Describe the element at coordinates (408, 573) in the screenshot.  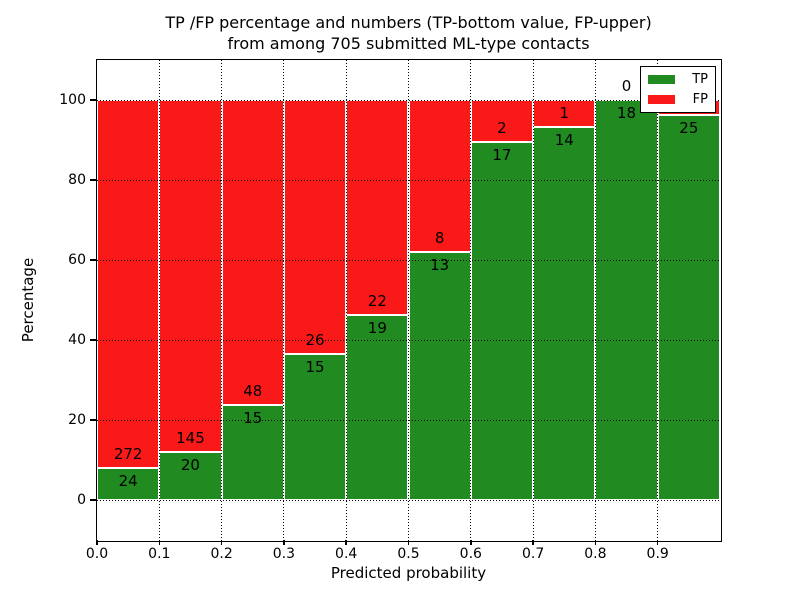
I see `x-axis-label: Predicted probability` at that location.